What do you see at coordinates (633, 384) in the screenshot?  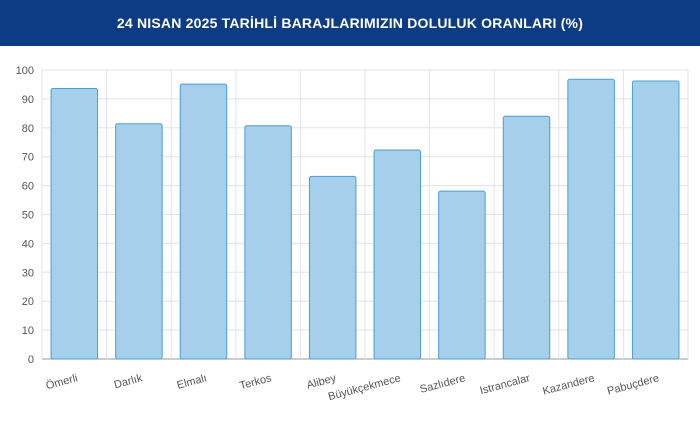 I see `x-tick-label: Pabuçdere` at bounding box center [633, 384].